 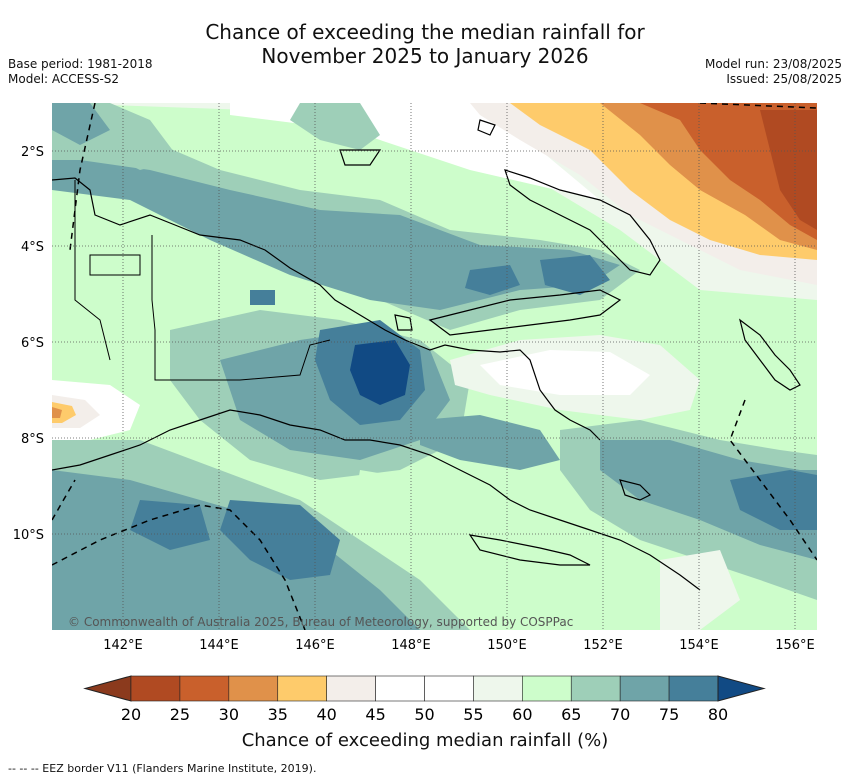 I want to click on issued-date: Issued: 25/08/2025, so click(x=784, y=79).